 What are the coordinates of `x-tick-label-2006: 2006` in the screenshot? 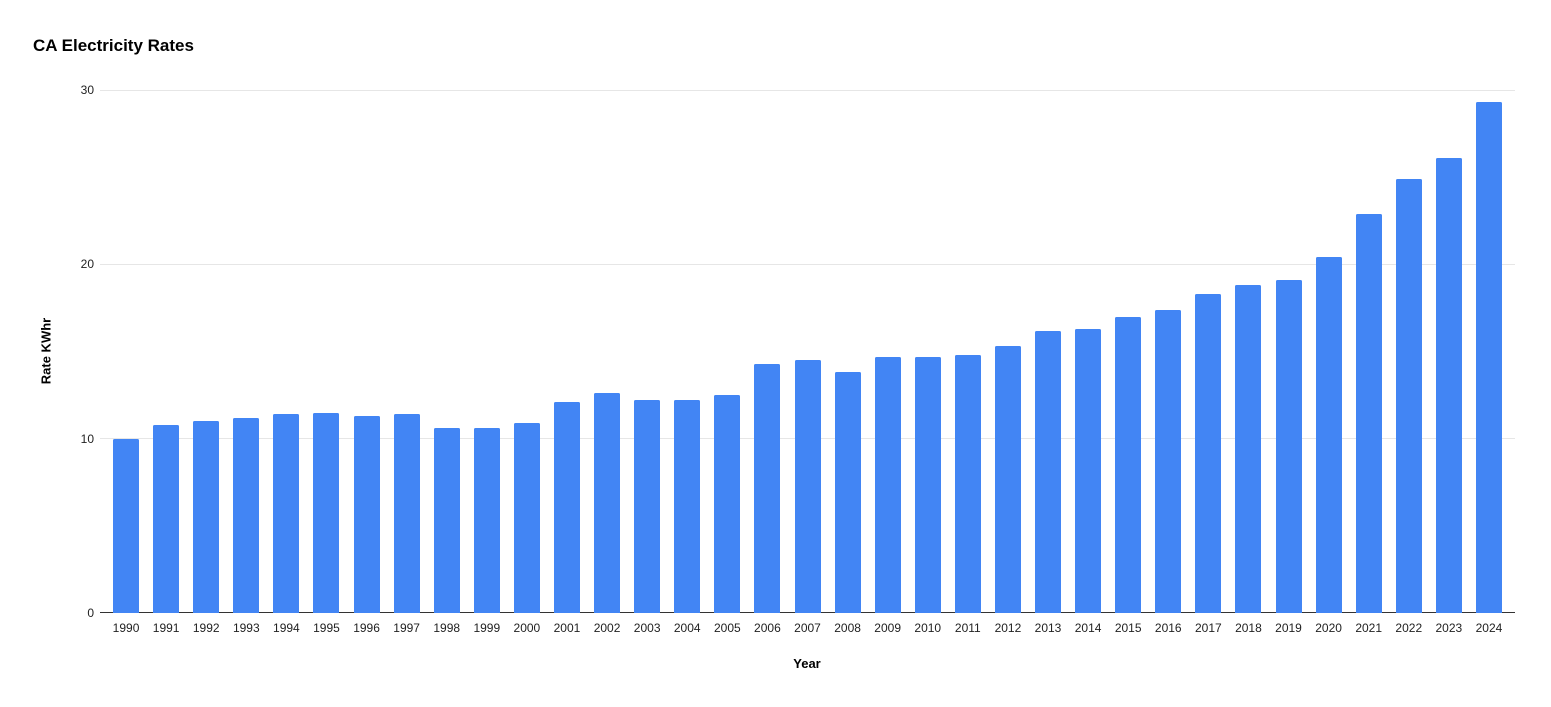 It's located at (767, 628).